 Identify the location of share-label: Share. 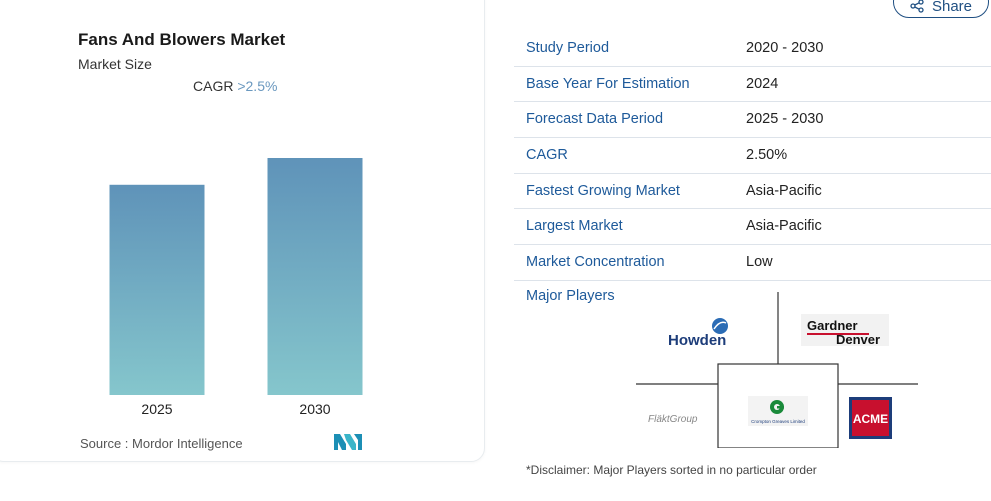
(952, 7).